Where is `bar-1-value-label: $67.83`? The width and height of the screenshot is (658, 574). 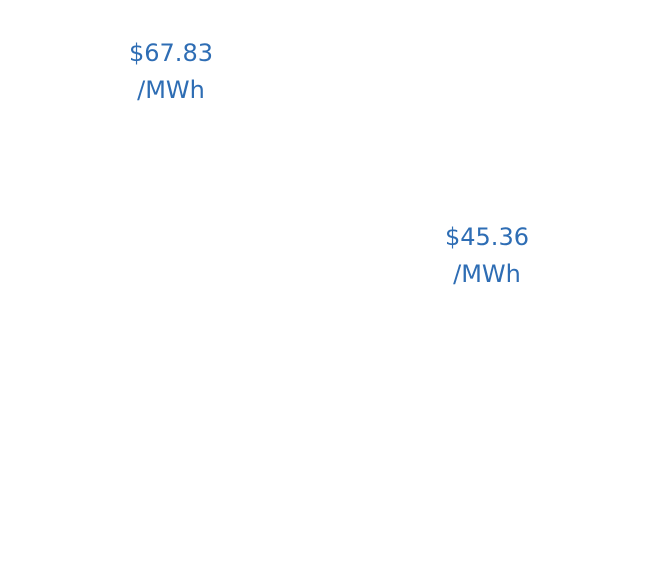
bar-1-value-label: $67.83 is located at coordinates (171, 53).